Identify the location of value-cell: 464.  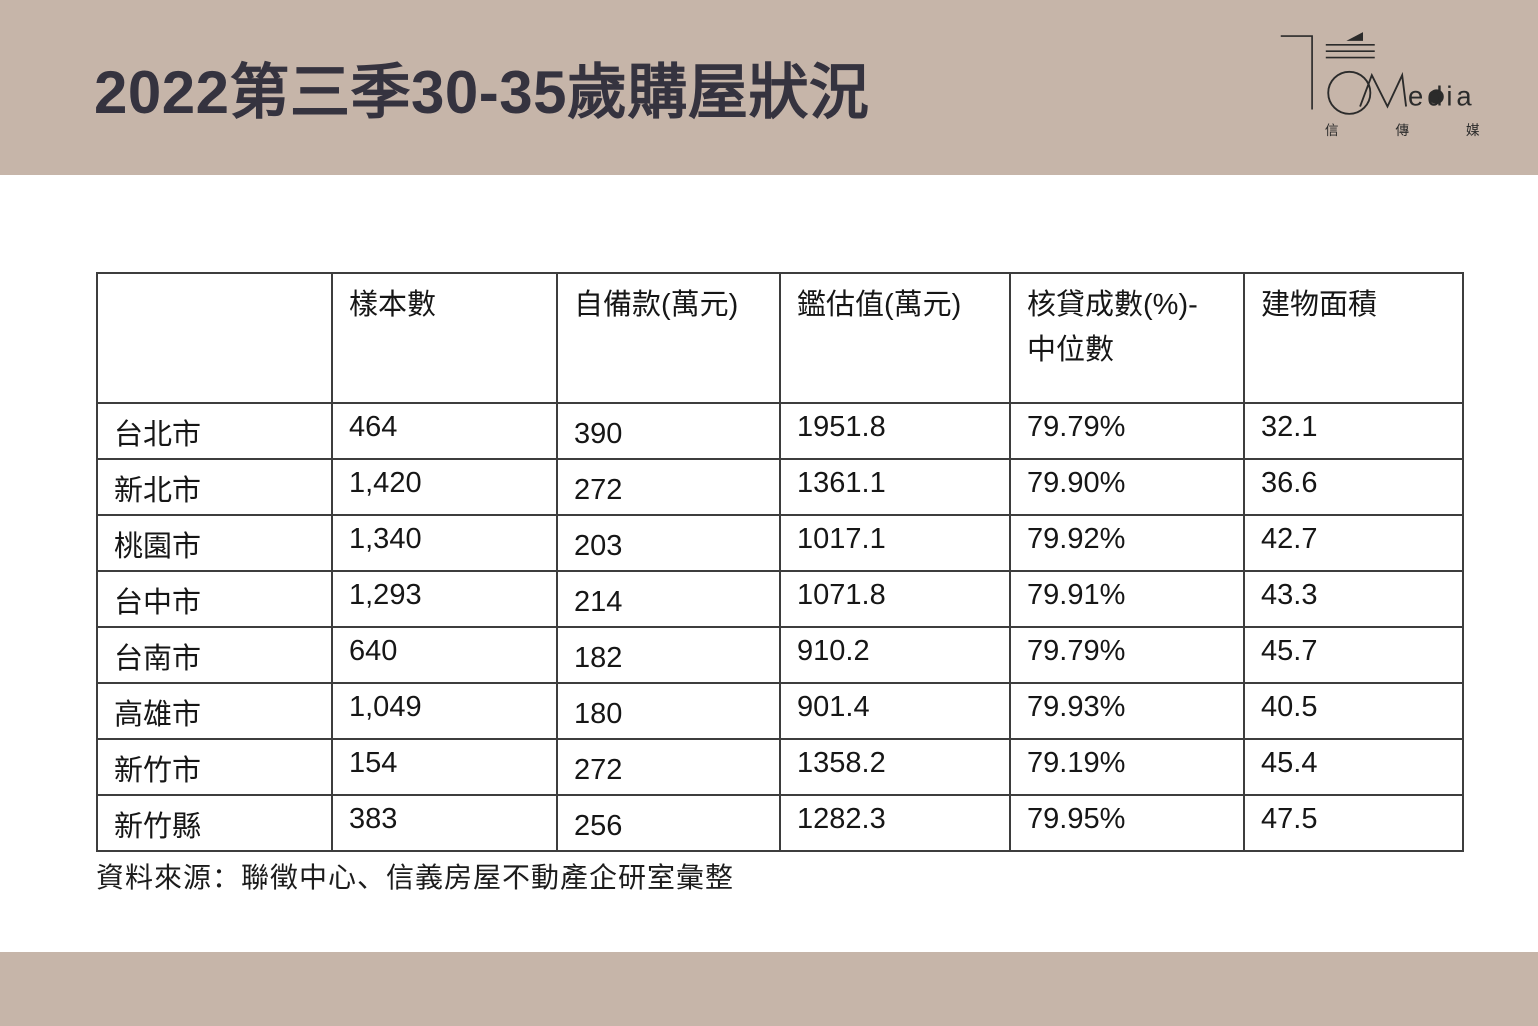
(444, 431).